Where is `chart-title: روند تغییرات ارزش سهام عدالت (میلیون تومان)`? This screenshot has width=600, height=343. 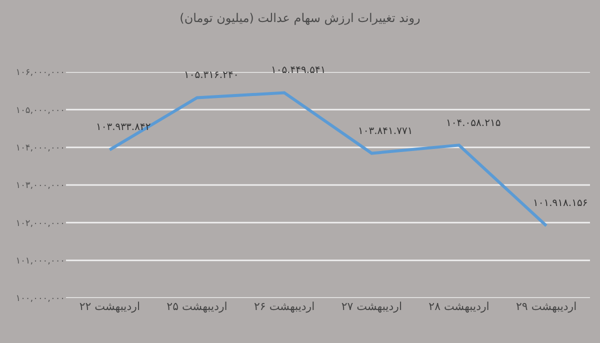 chart-title: روند تغییرات ارزش سهام عدالت (میلیون تومان) is located at coordinates (300, 18).